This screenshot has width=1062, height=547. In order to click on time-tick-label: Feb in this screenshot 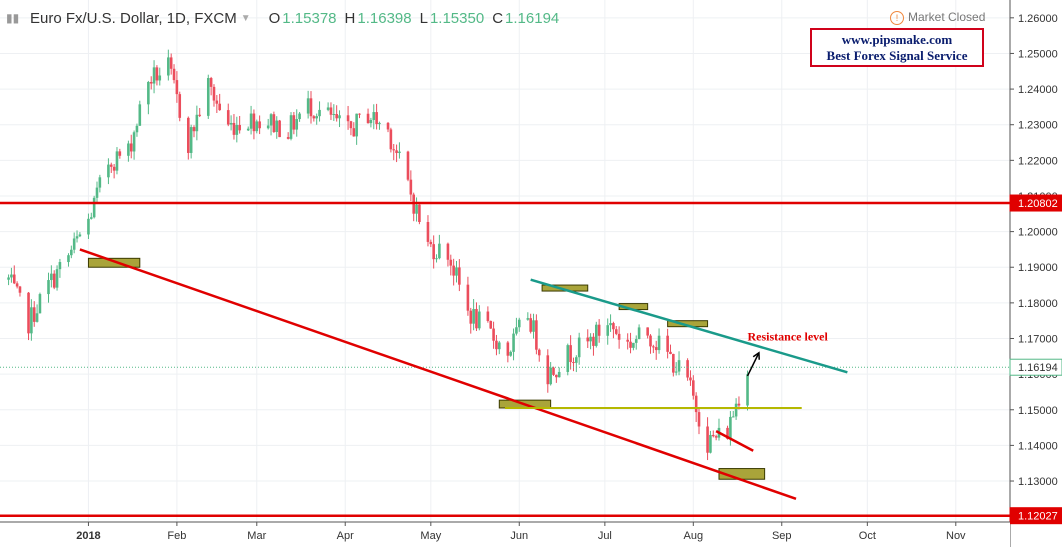, I will do `click(176, 536)`.